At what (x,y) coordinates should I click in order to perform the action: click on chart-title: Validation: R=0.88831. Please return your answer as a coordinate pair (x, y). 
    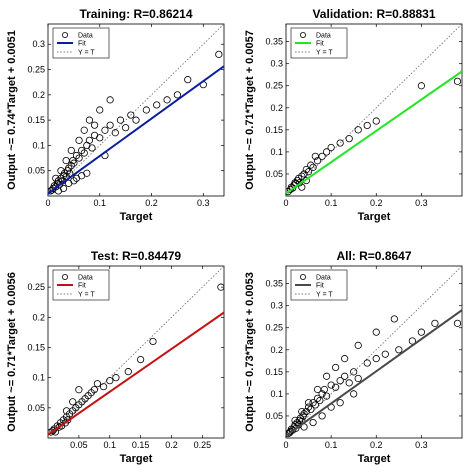
    Looking at the image, I should click on (373, 14).